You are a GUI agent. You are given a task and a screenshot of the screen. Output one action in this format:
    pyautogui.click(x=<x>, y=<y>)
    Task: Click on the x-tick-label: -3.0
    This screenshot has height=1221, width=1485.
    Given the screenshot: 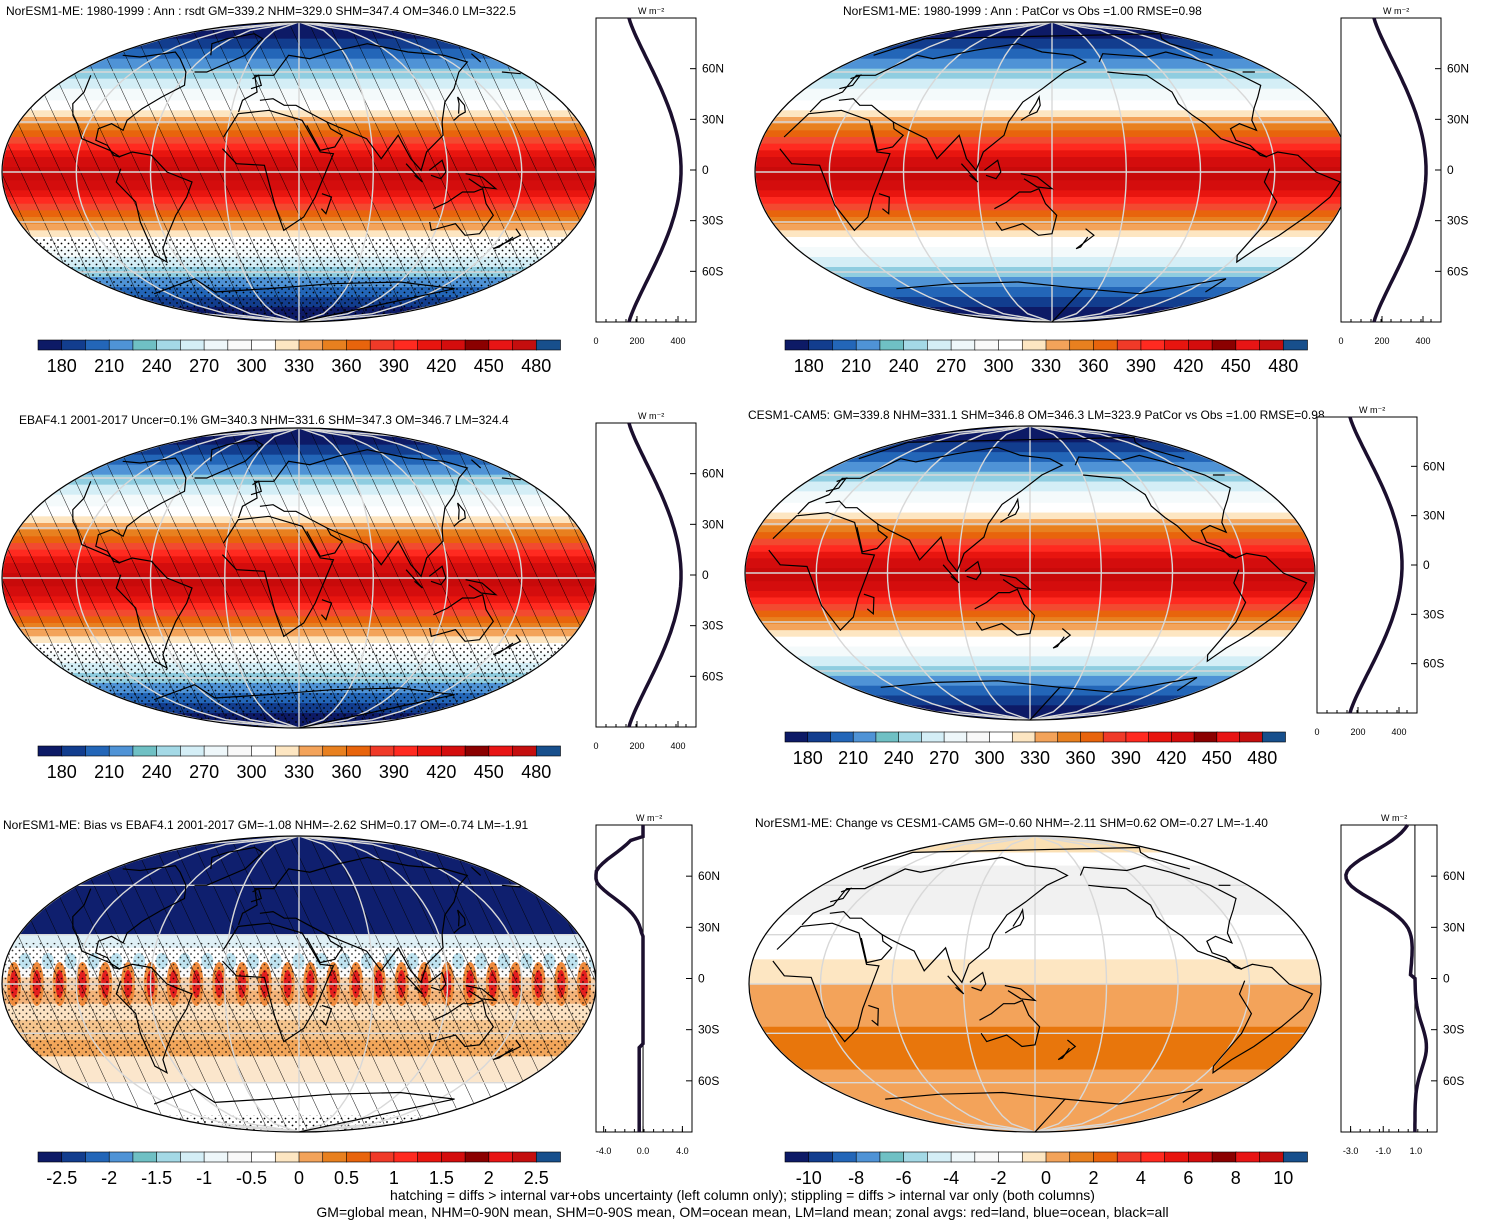 What is the action you would take?
    pyautogui.click(x=1351, y=1151)
    